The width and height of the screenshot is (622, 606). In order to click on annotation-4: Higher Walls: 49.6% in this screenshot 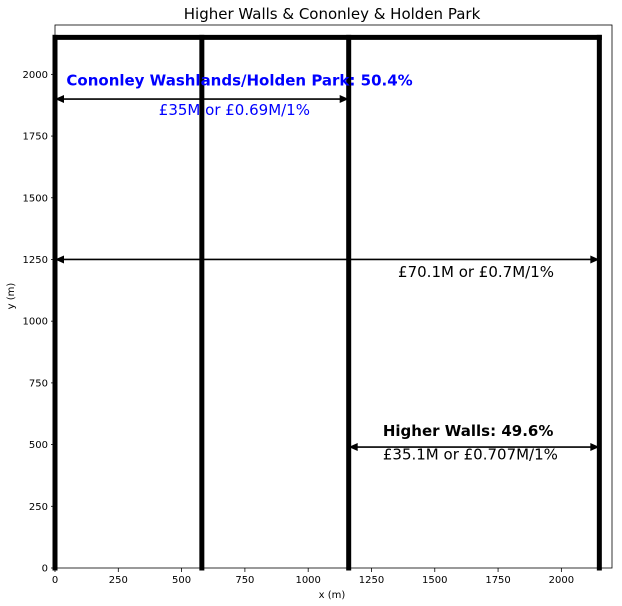, I will do `click(468, 431)`.